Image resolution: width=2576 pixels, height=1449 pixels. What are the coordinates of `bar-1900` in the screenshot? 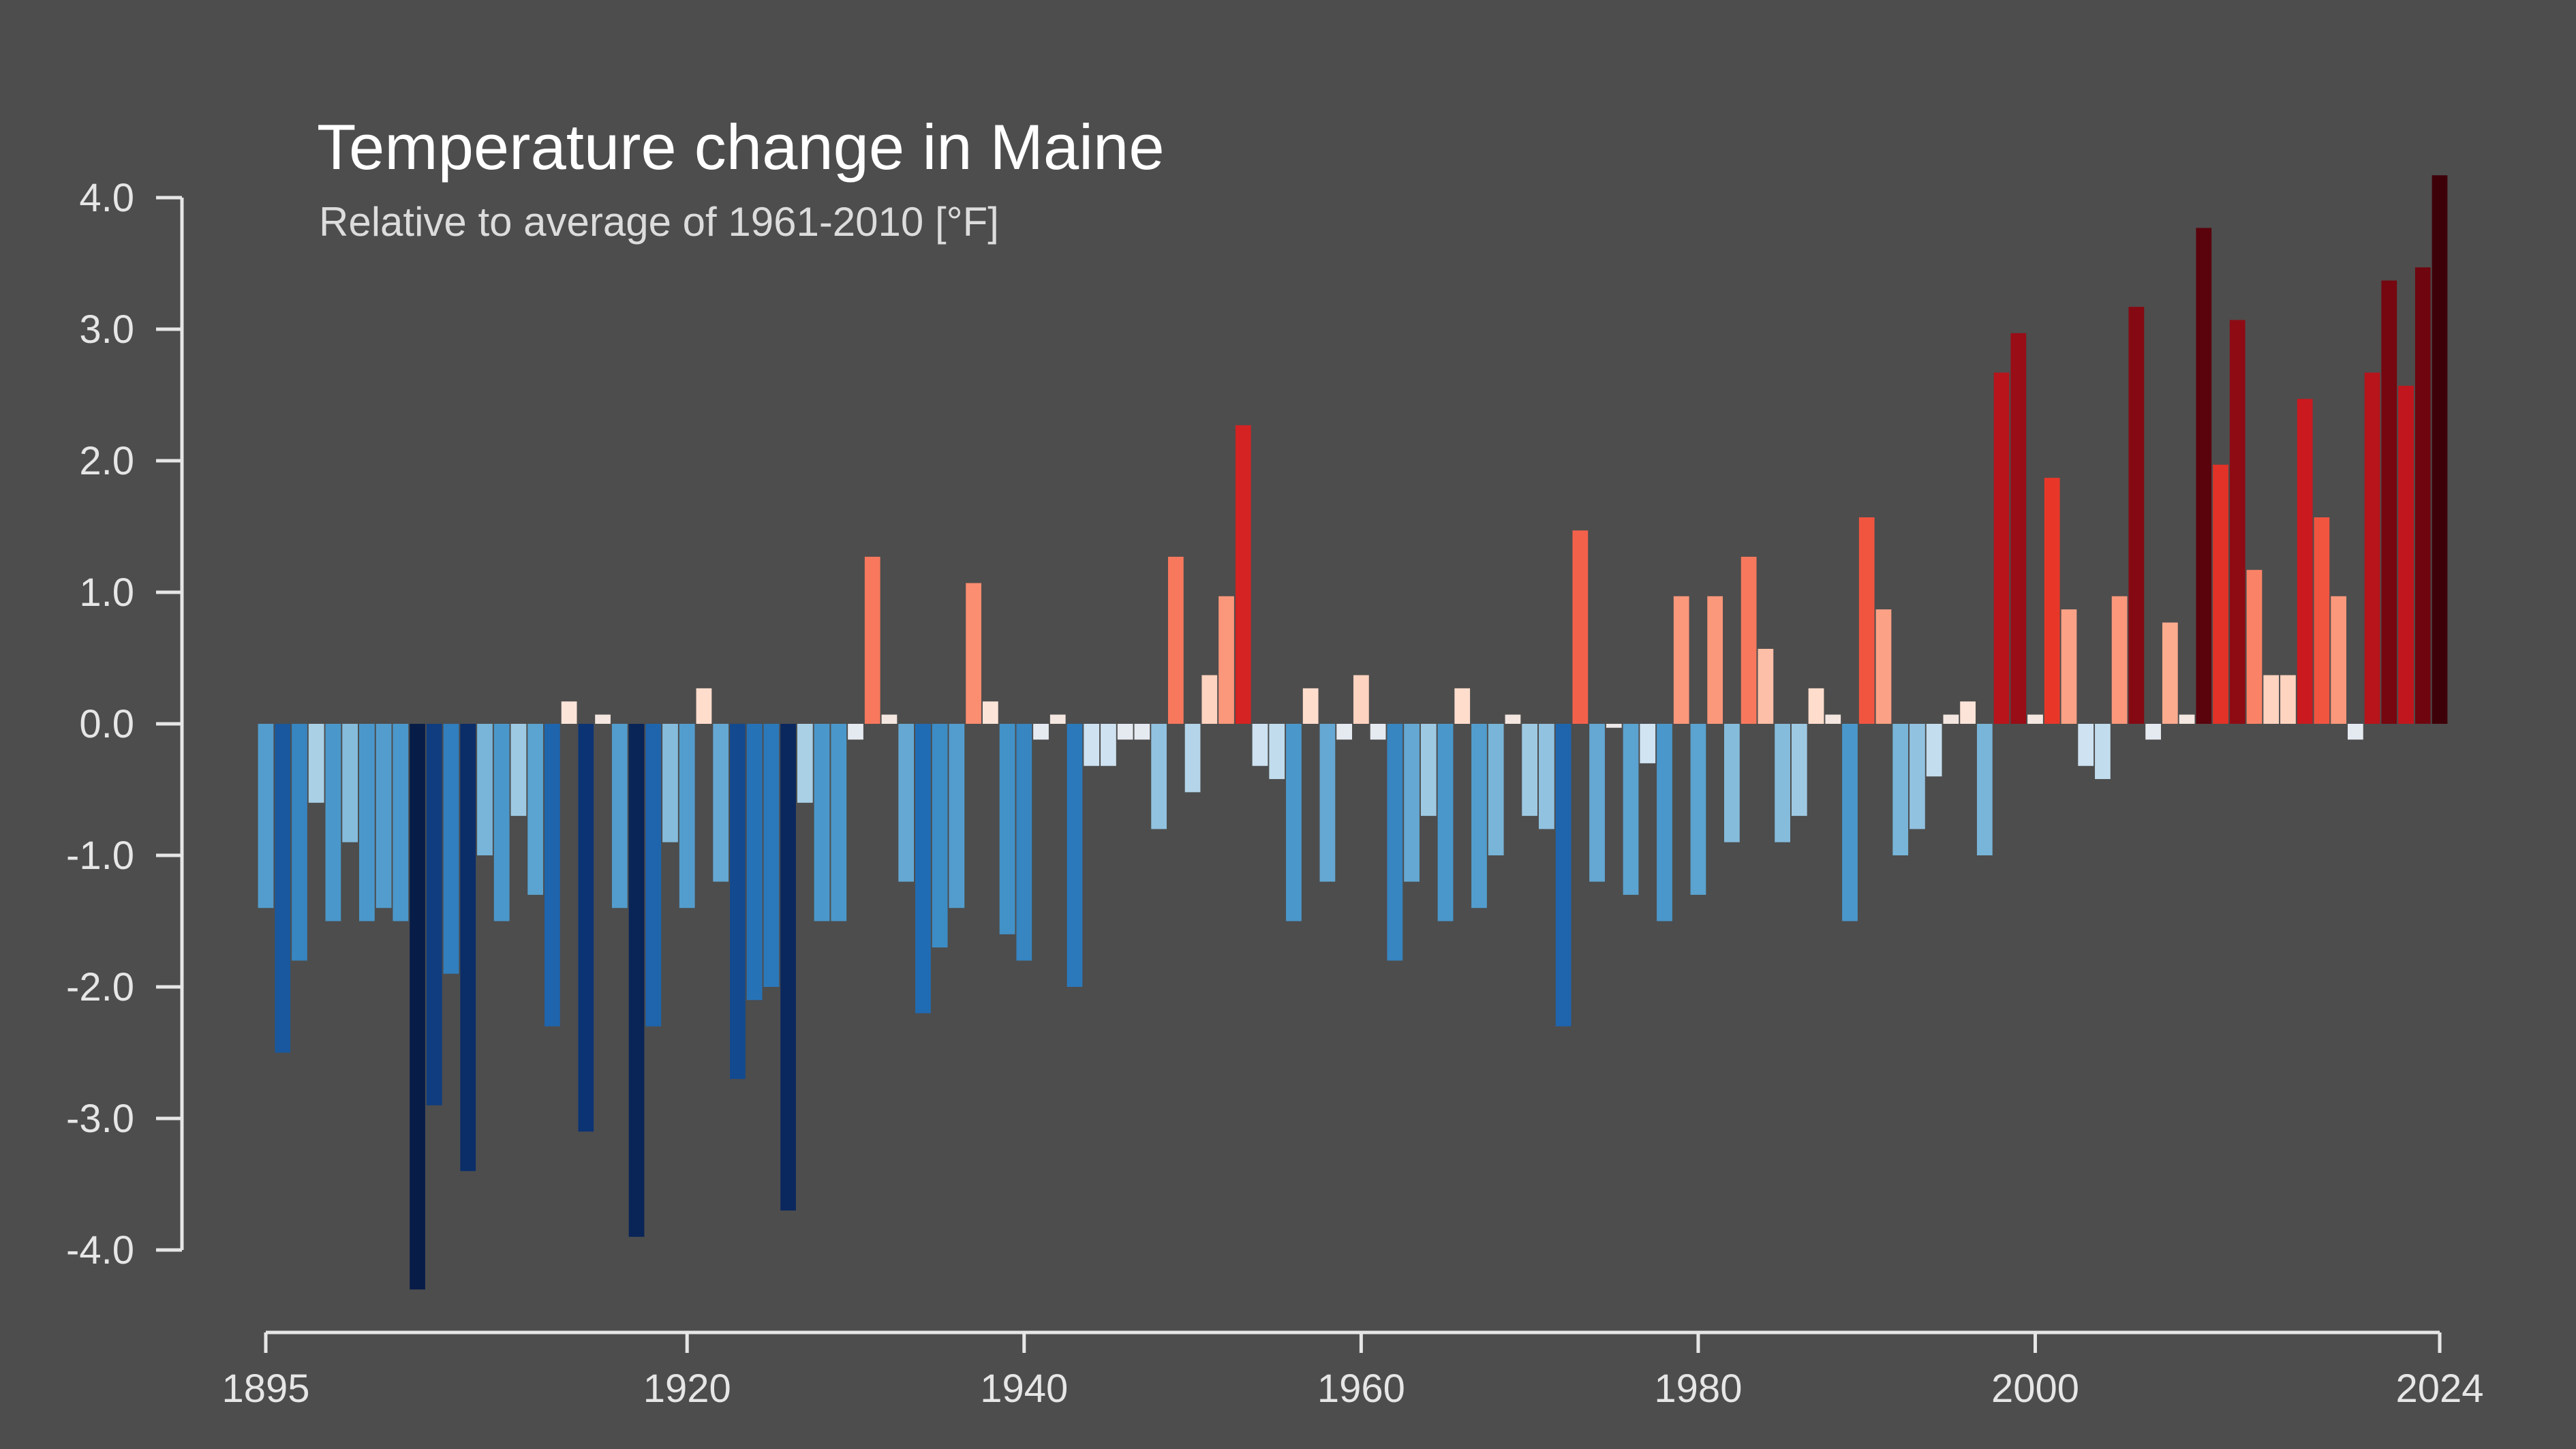 It's located at (350, 783).